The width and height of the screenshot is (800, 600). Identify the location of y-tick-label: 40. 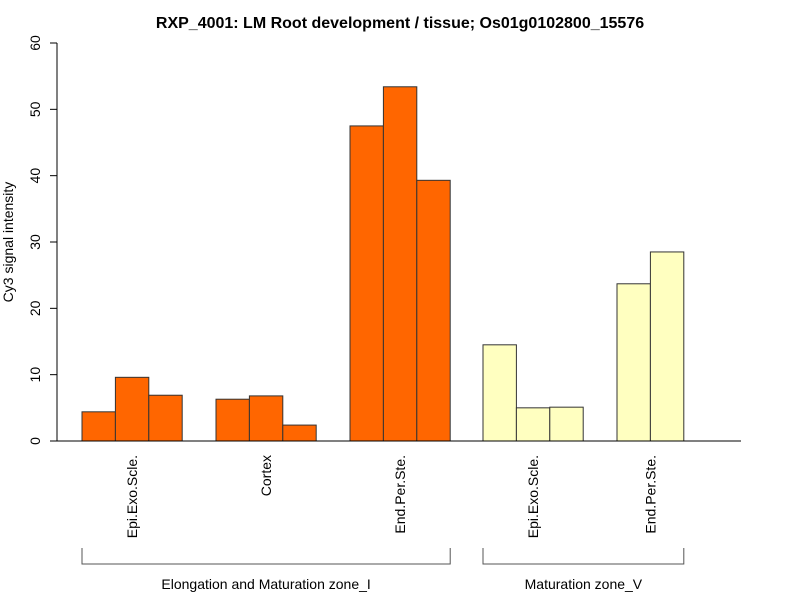
(35, 176).